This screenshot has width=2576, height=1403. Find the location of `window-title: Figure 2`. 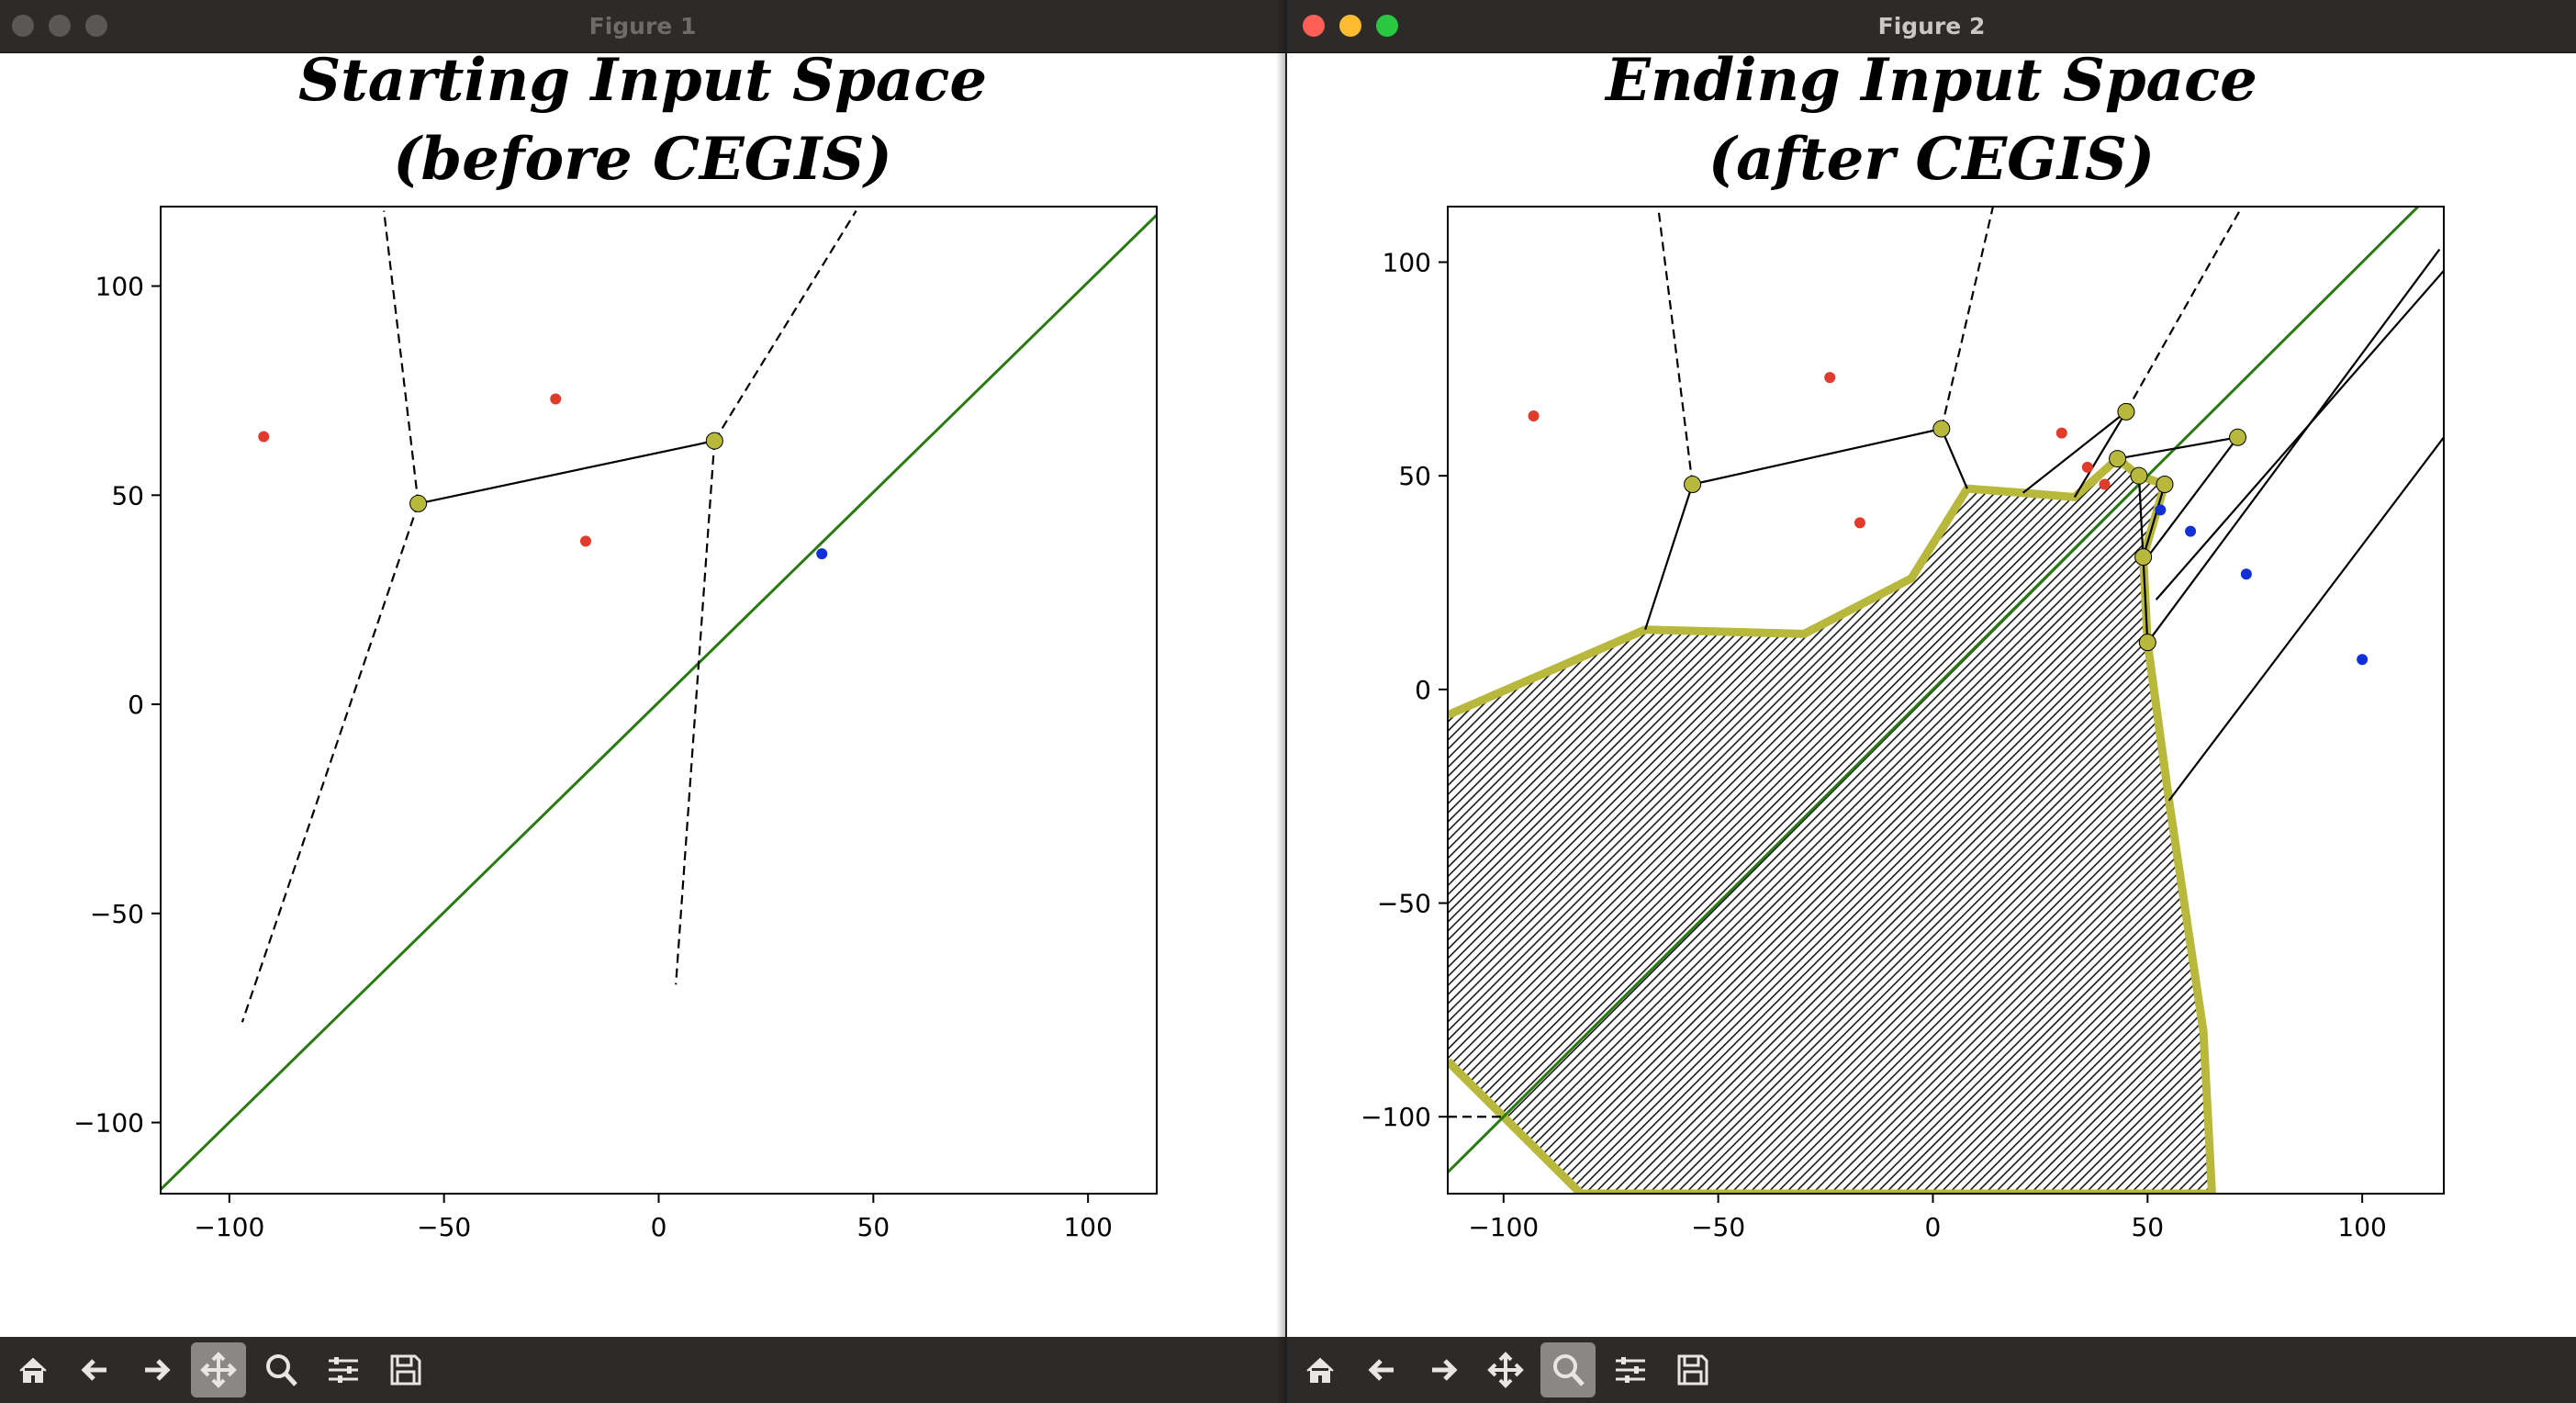

window-title: Figure 2 is located at coordinates (1931, 26).